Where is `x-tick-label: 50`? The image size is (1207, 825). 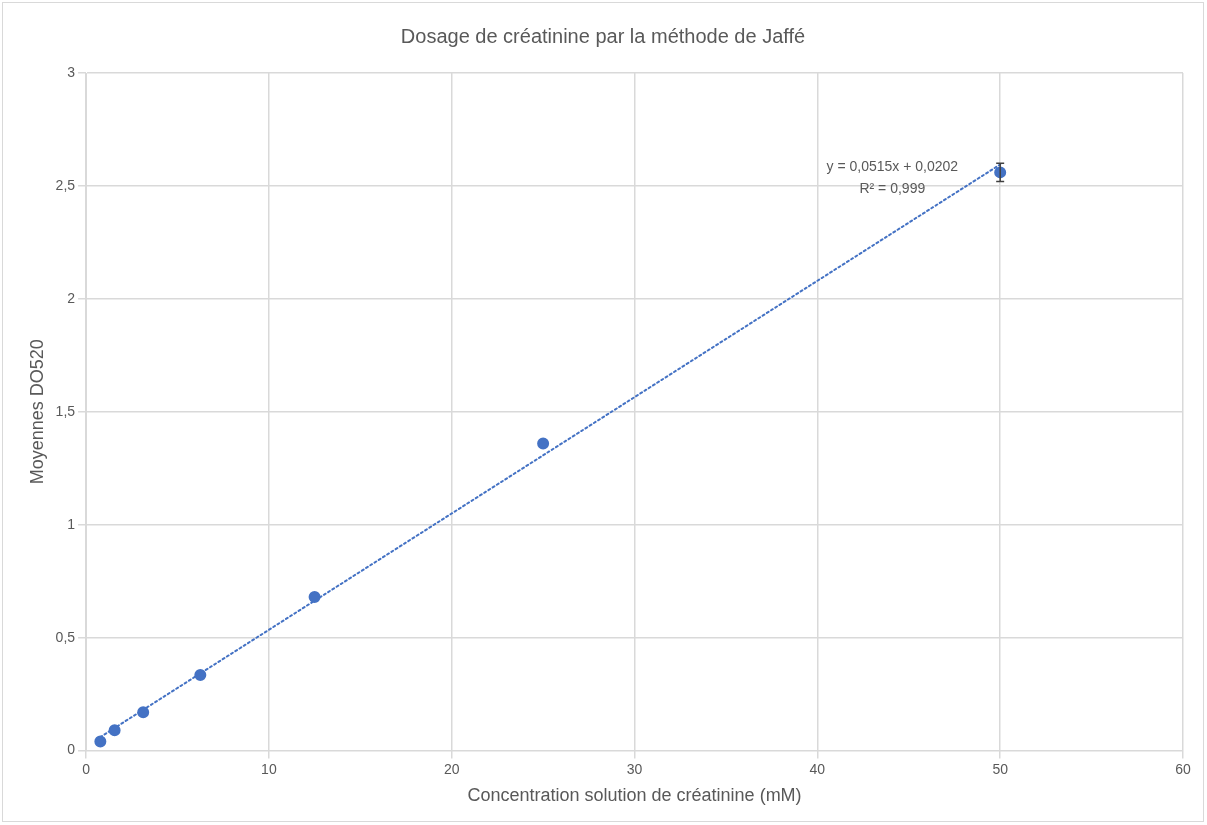 x-tick-label: 50 is located at coordinates (1000, 768).